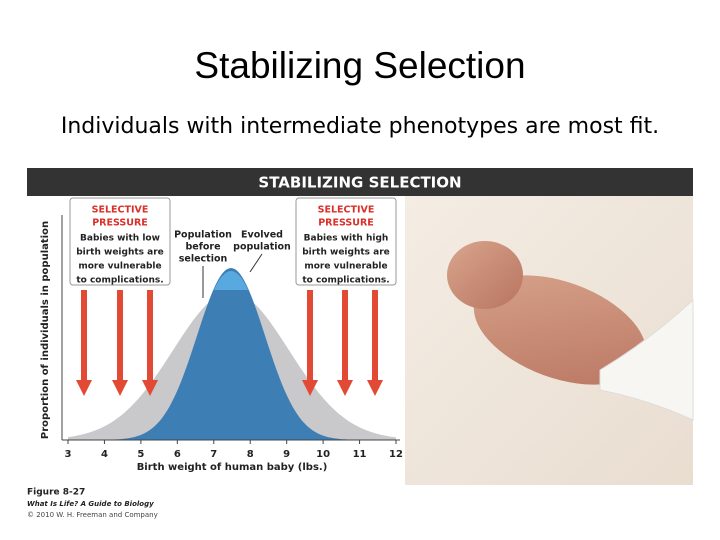  I want to click on slide-title: Stabilizing Selection, so click(359, 65).